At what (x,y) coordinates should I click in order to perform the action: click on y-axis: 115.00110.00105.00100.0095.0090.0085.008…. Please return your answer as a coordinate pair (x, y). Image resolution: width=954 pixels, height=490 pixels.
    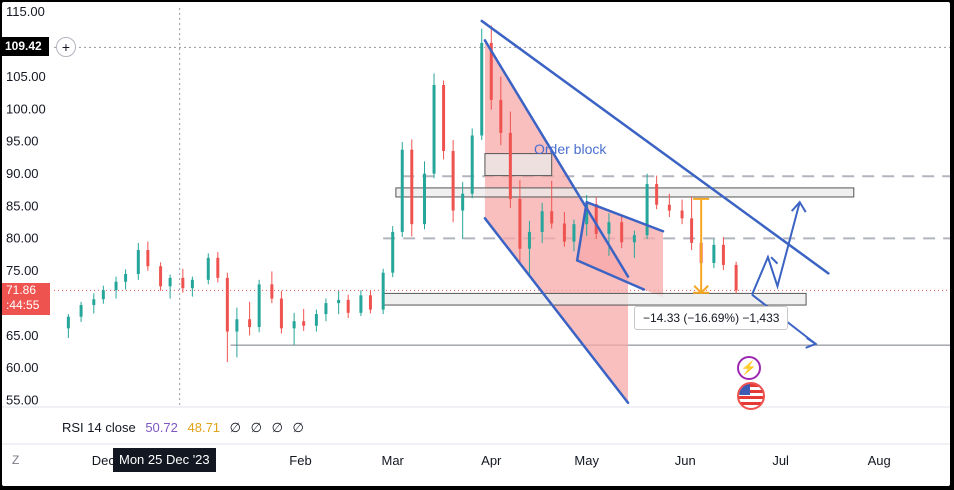
    Looking at the image, I should click on (26, 205).